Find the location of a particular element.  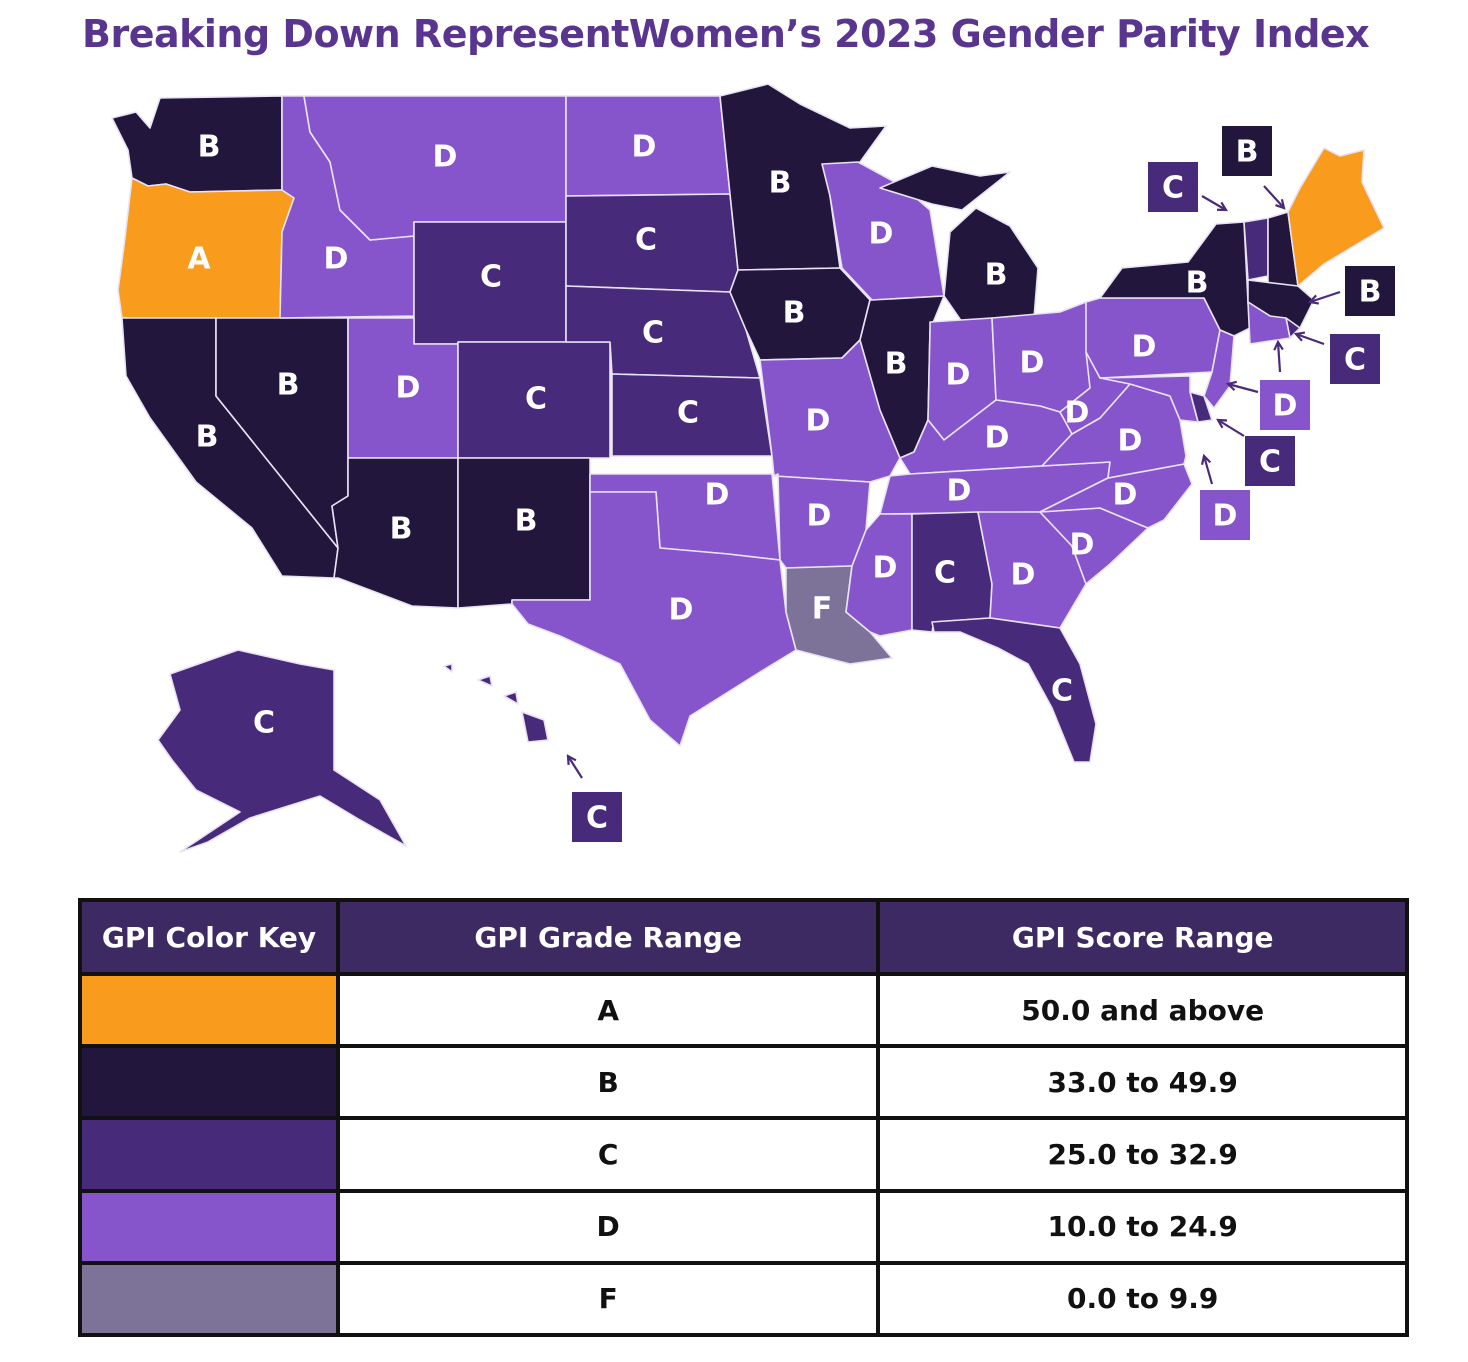

state-mo is located at coordinates (830, 411).